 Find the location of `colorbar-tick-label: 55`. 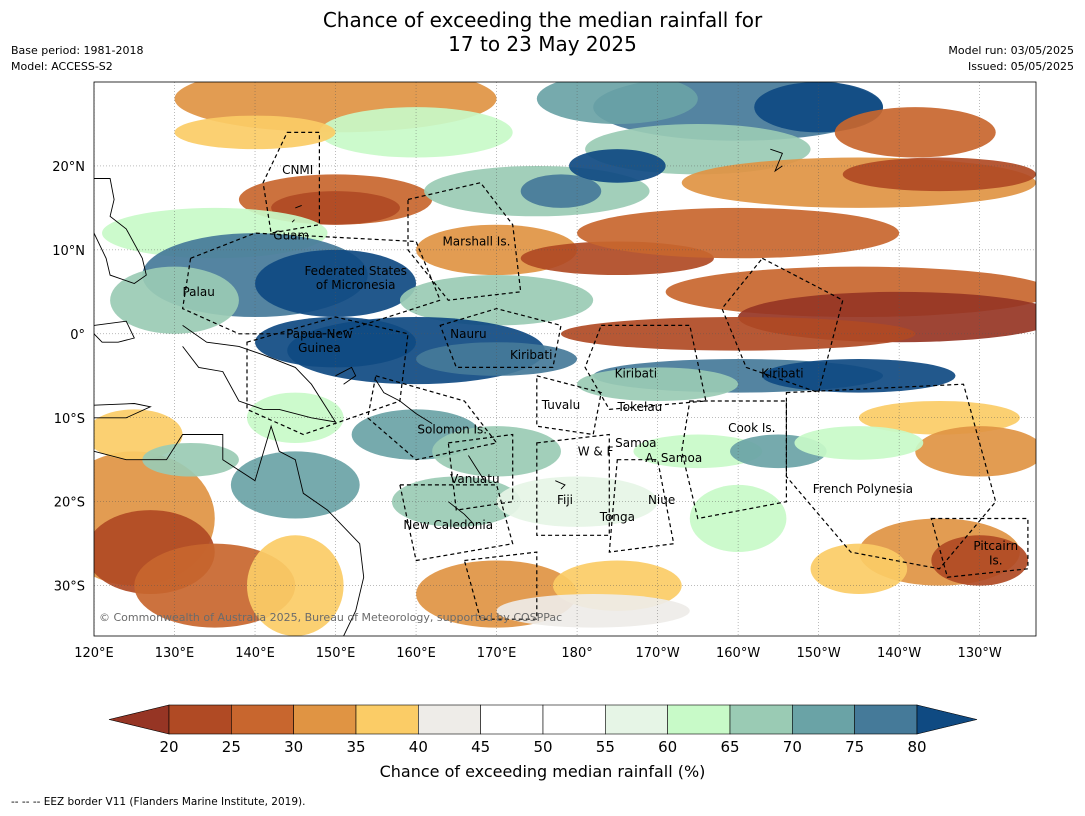

colorbar-tick-label: 55 is located at coordinates (605, 747).